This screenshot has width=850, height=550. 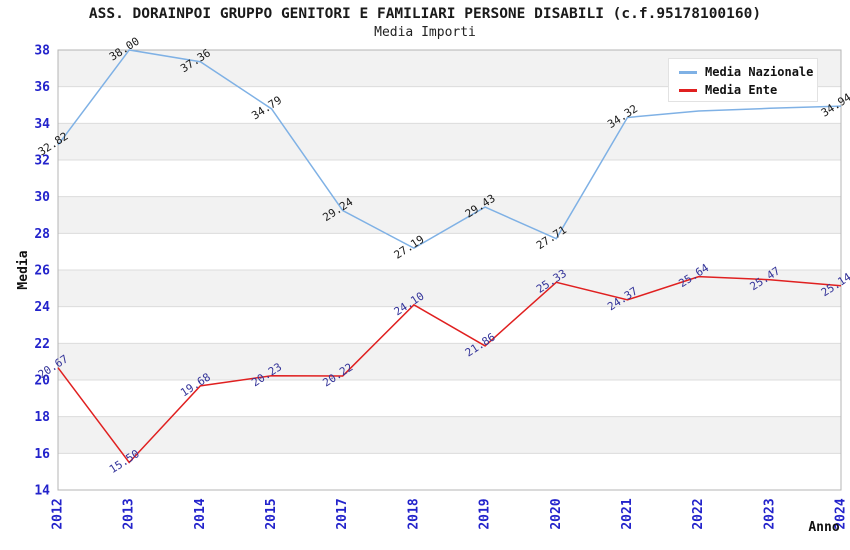 What do you see at coordinates (409, 247) in the screenshot?
I see `data-label: 27.19` at bounding box center [409, 247].